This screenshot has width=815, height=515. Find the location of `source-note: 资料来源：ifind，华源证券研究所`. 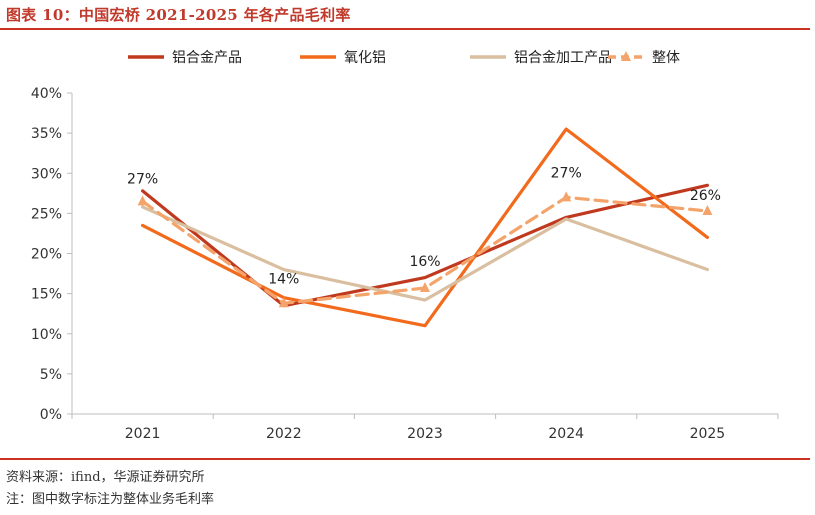

source-note: 资料来源：ifind，华源证券研究所 is located at coordinates (105, 477).